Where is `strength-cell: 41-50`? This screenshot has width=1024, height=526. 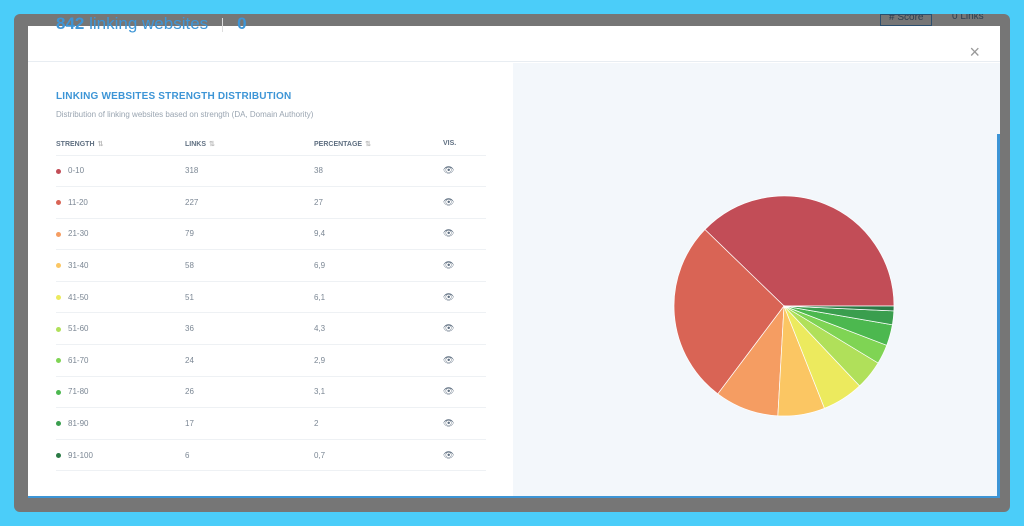 strength-cell: 41-50 is located at coordinates (120, 296).